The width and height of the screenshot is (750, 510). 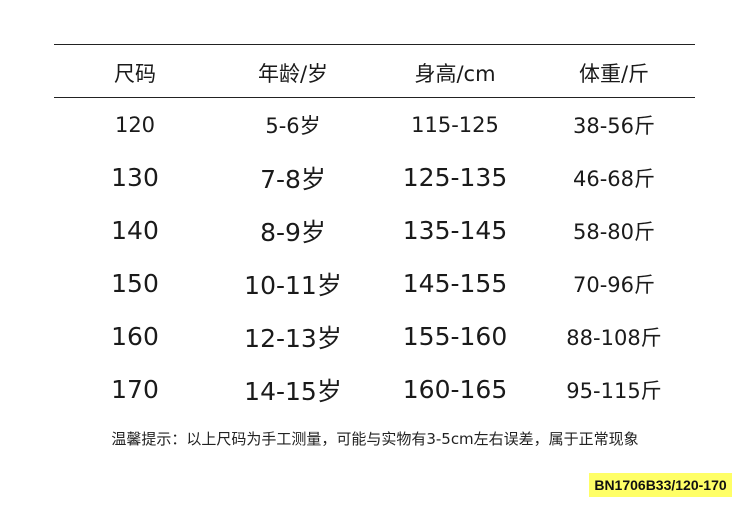 I want to click on cell-age: 5-6岁, so click(x=293, y=125).